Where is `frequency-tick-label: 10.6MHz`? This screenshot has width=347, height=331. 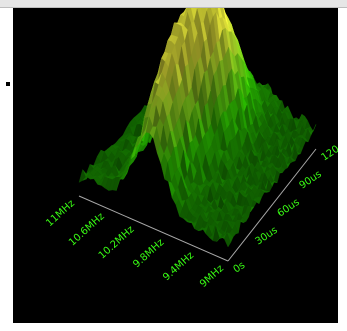
frequency-tick-label: 10.6MHz is located at coordinates (87, 229).